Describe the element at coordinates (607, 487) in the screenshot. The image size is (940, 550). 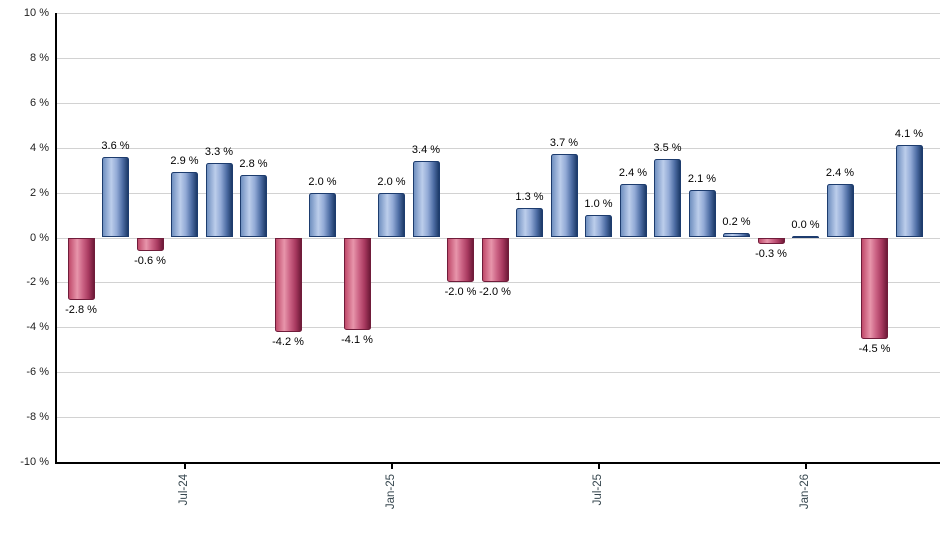
I see `x-axis-tick-label: Jul-25` at that location.